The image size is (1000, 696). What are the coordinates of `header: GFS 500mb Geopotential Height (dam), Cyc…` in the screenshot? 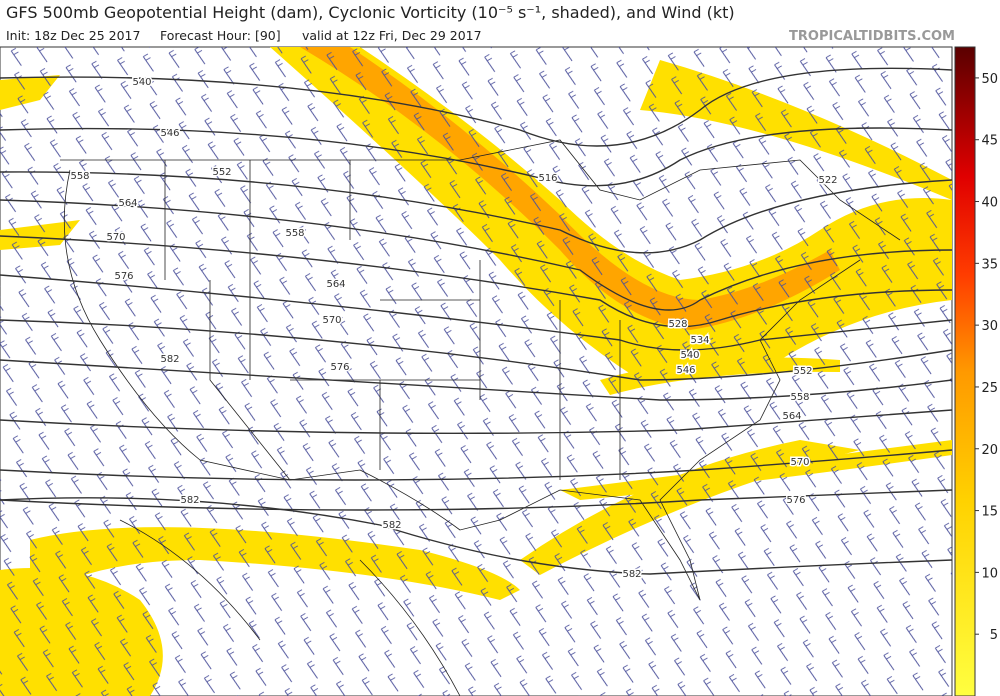 It's located at (480, 23).